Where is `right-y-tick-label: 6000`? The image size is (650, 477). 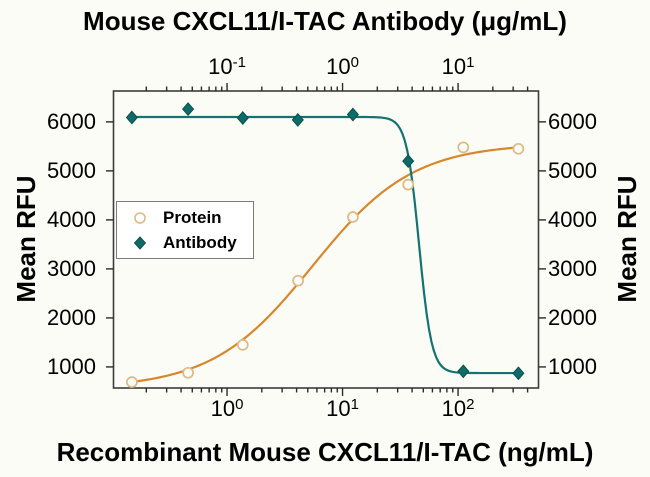 right-y-tick-label: 6000 is located at coordinates (572, 121).